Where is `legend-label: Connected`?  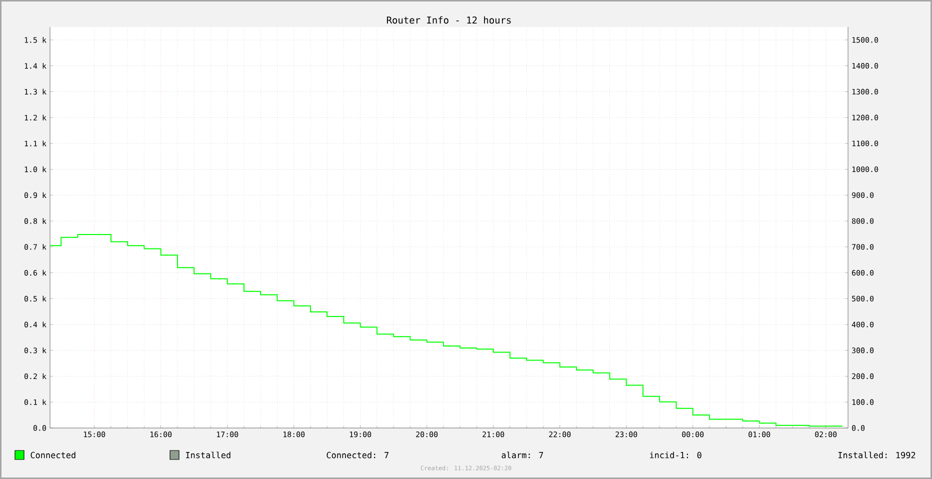
legend-label: Connected is located at coordinates (53, 455).